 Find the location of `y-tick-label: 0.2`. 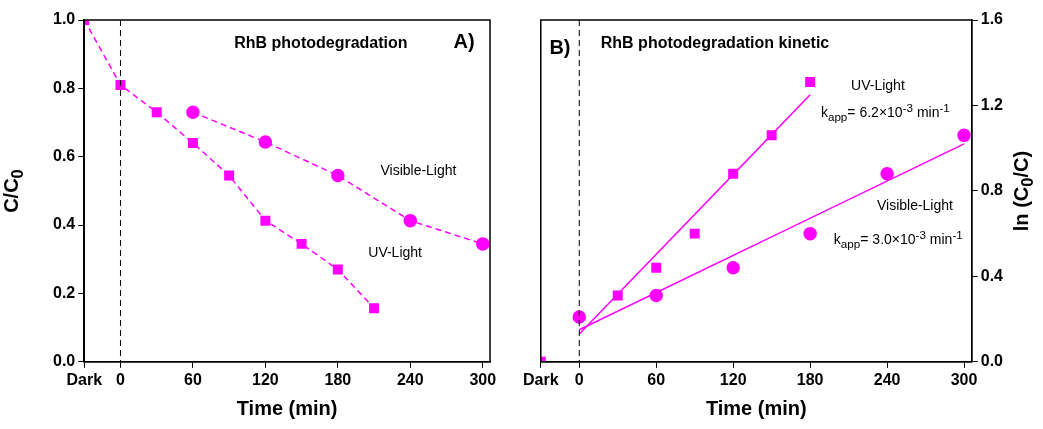

y-tick-label: 0.2 is located at coordinates (64, 292).